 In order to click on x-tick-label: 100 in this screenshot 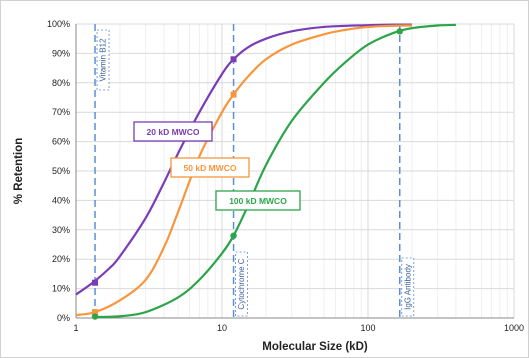, I will do `click(367, 328)`.